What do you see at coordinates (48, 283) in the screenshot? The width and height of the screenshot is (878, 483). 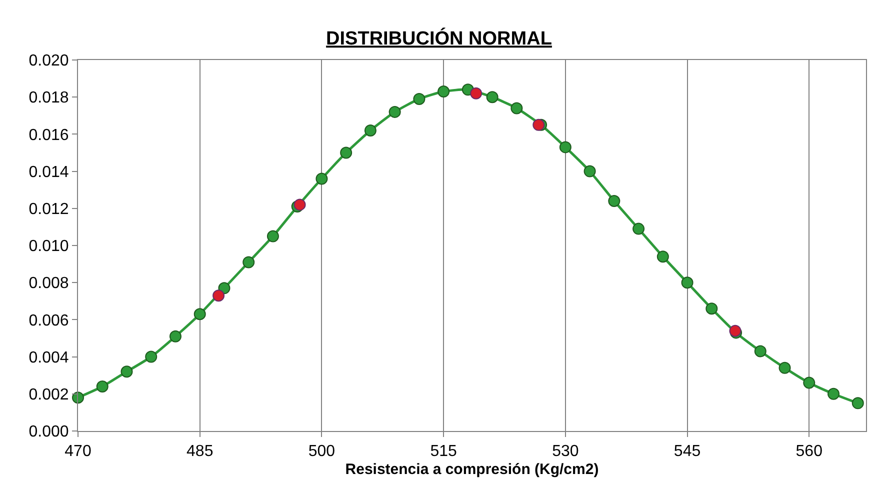 I see `y-tick-label: 0.008` at bounding box center [48, 283].